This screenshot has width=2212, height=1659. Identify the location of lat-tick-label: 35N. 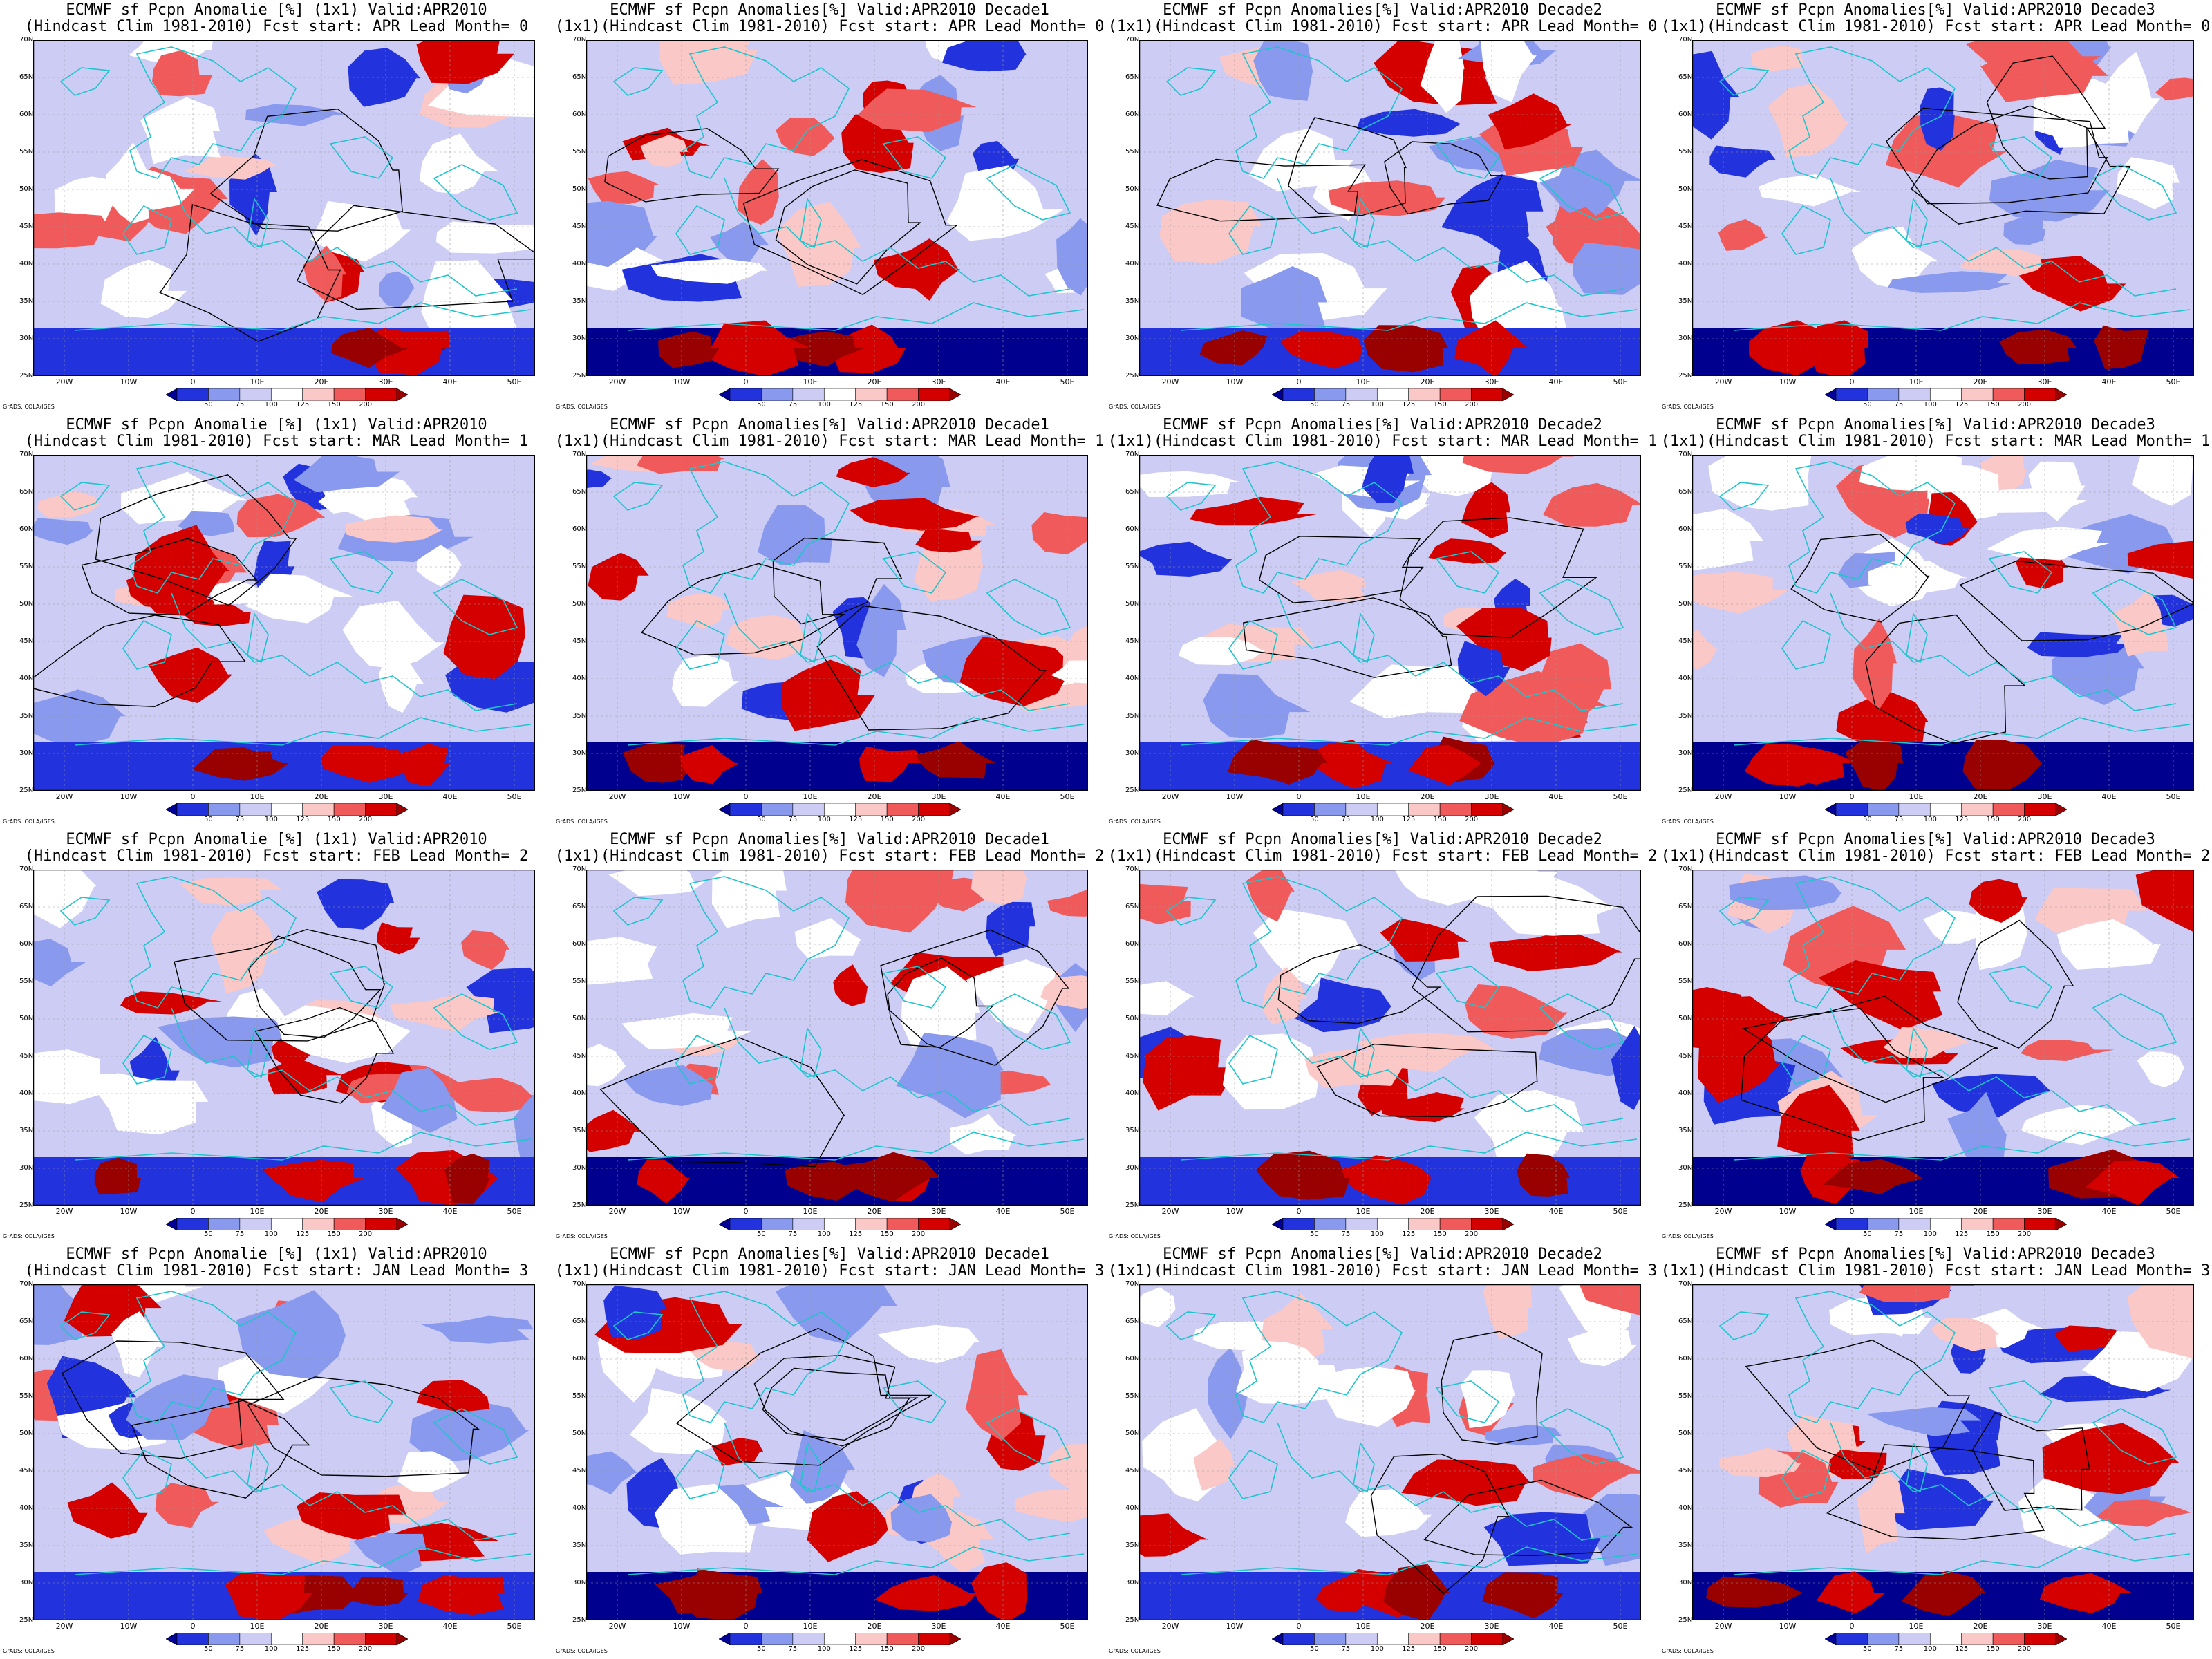
(1685, 1545).